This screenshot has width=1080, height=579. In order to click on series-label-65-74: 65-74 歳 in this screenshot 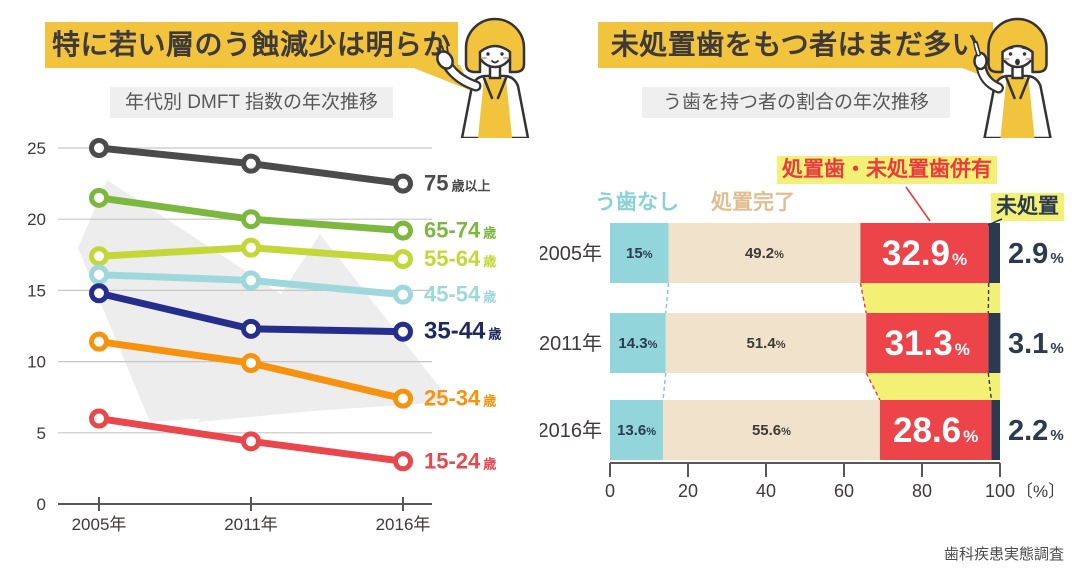, I will do `click(460, 230)`.